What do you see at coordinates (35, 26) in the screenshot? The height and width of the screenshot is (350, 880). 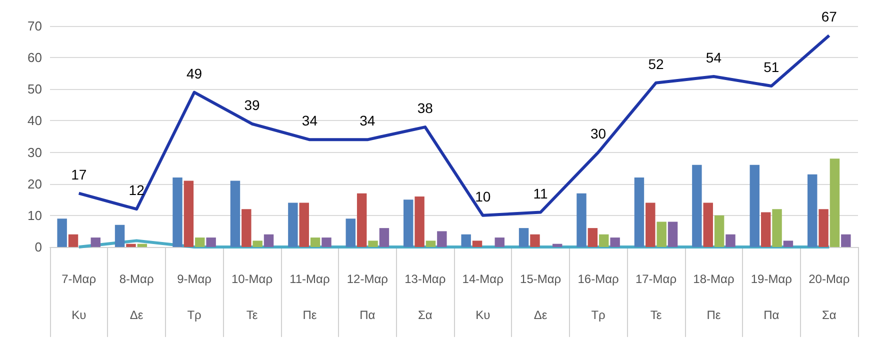 I see `y-tick-label: 70` at bounding box center [35, 26].